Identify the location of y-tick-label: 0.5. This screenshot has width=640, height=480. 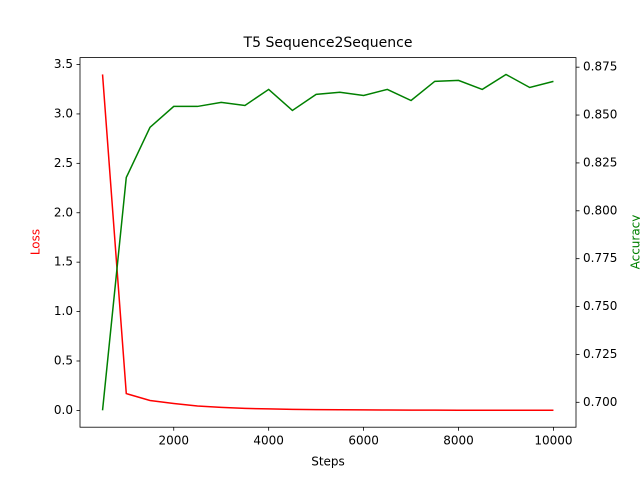
(63, 360).